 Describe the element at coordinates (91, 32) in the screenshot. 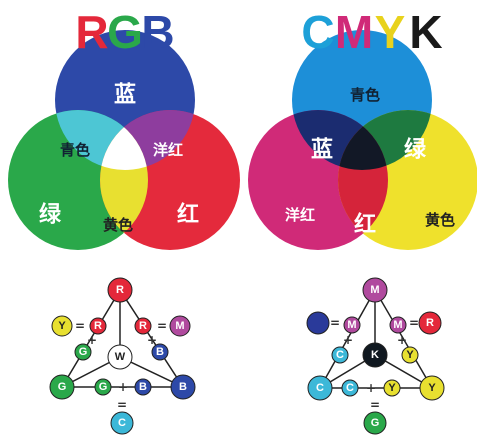

I see `title-letter: R` at that location.